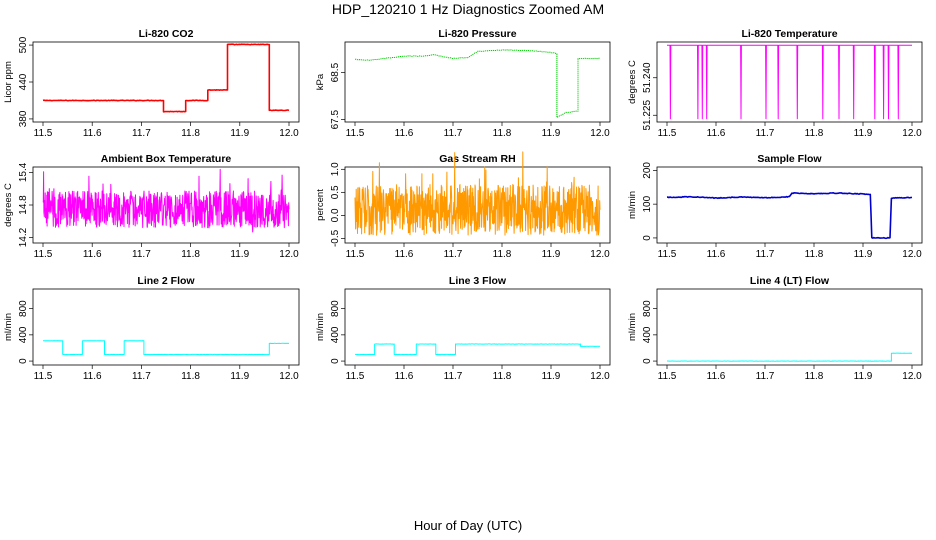  Describe the element at coordinates (335, 238) in the screenshot. I see `panel-gas-stream-rh-ytick-label: -0.5` at that location.